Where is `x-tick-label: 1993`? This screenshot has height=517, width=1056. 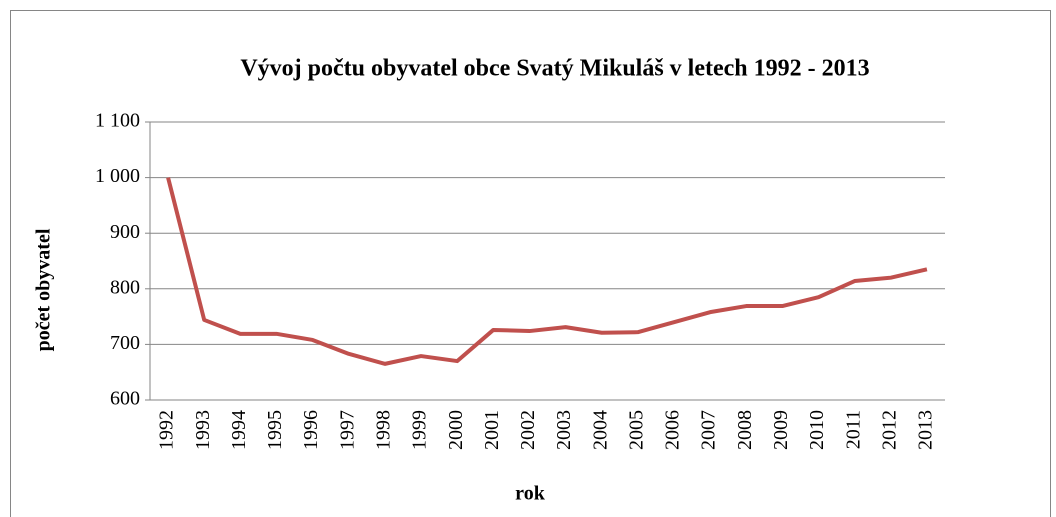
x-tick-label: 1993 is located at coordinates (203, 430).